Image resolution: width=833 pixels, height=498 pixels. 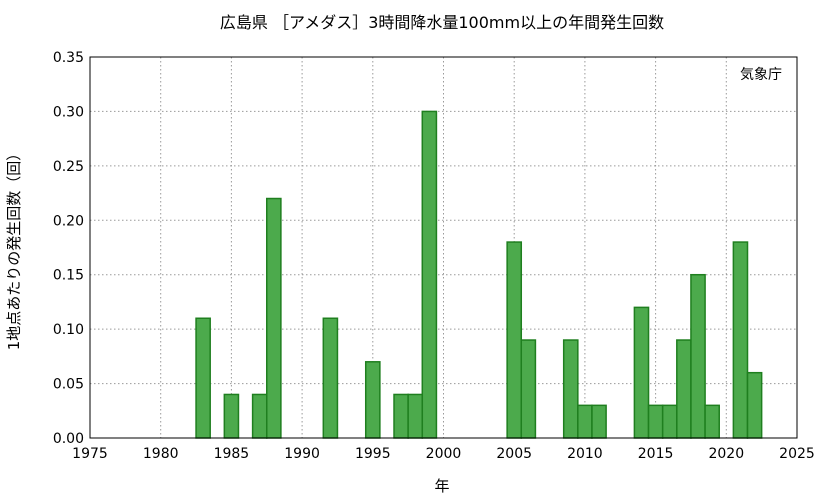 I want to click on bar-2015, so click(x=655, y=421).